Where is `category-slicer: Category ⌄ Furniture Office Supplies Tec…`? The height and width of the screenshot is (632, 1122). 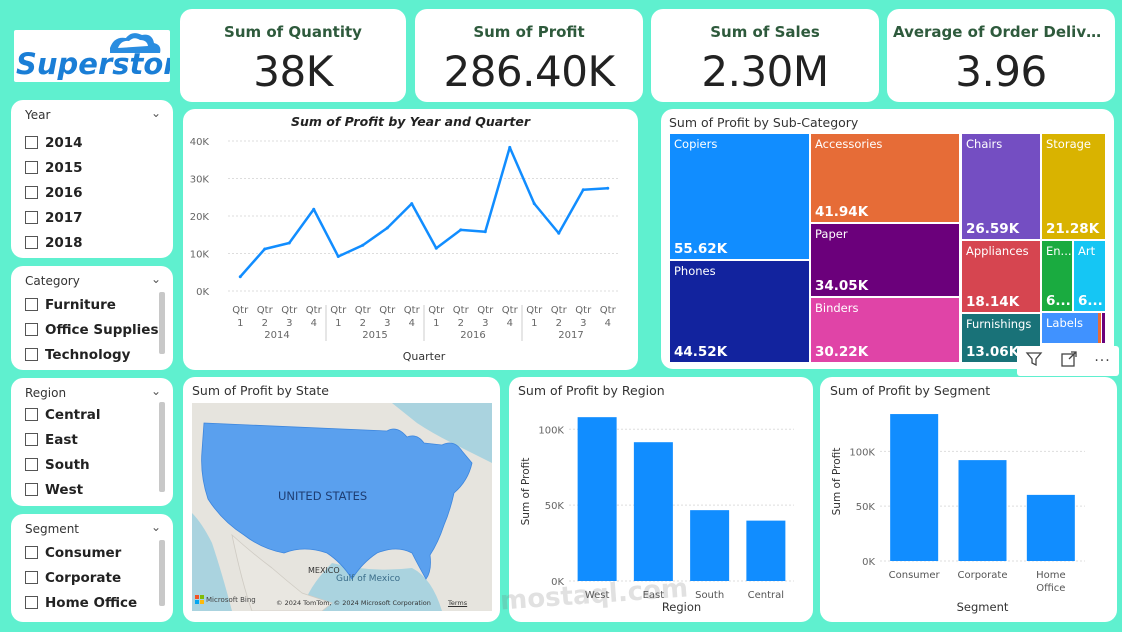
category-slicer: Category ⌄ Furniture Office Supplies Tec… is located at coordinates (92, 318).